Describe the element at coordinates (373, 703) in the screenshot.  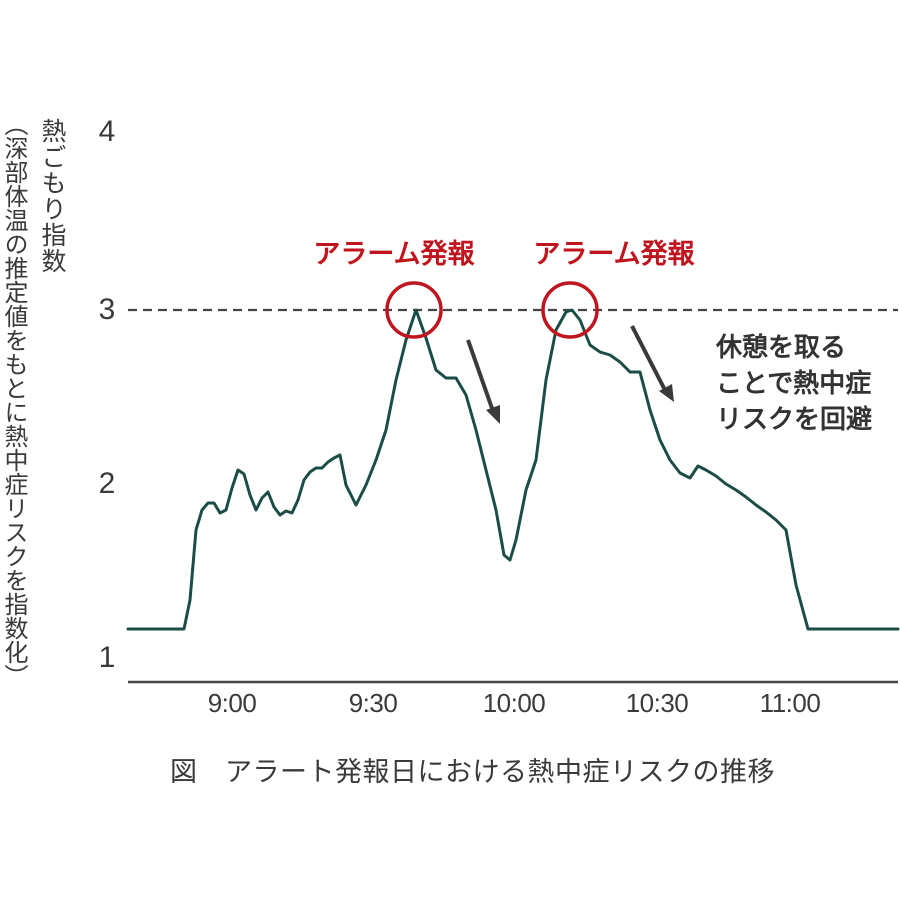
I see `x-tick-930: 9:30` at that location.